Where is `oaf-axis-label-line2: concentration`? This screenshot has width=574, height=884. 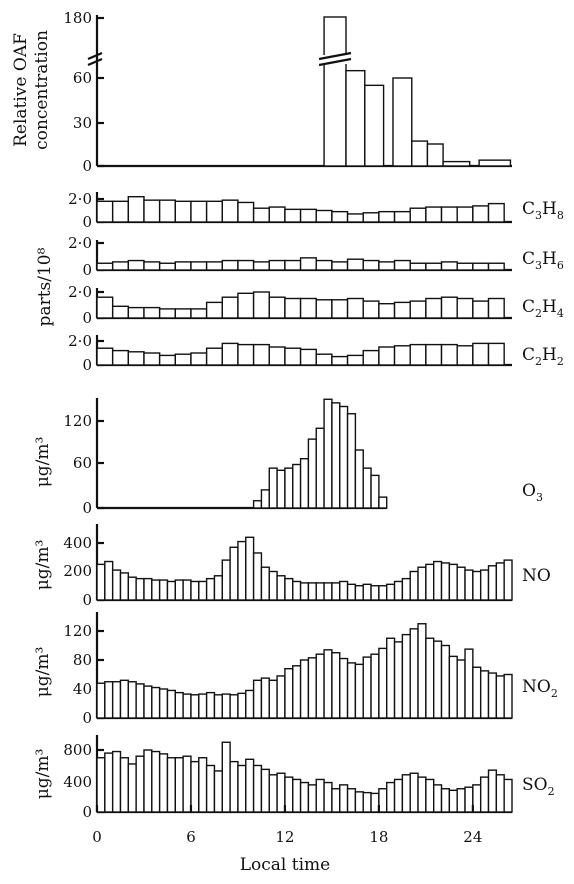 oaf-axis-label-line2: concentration is located at coordinates (42, 90).